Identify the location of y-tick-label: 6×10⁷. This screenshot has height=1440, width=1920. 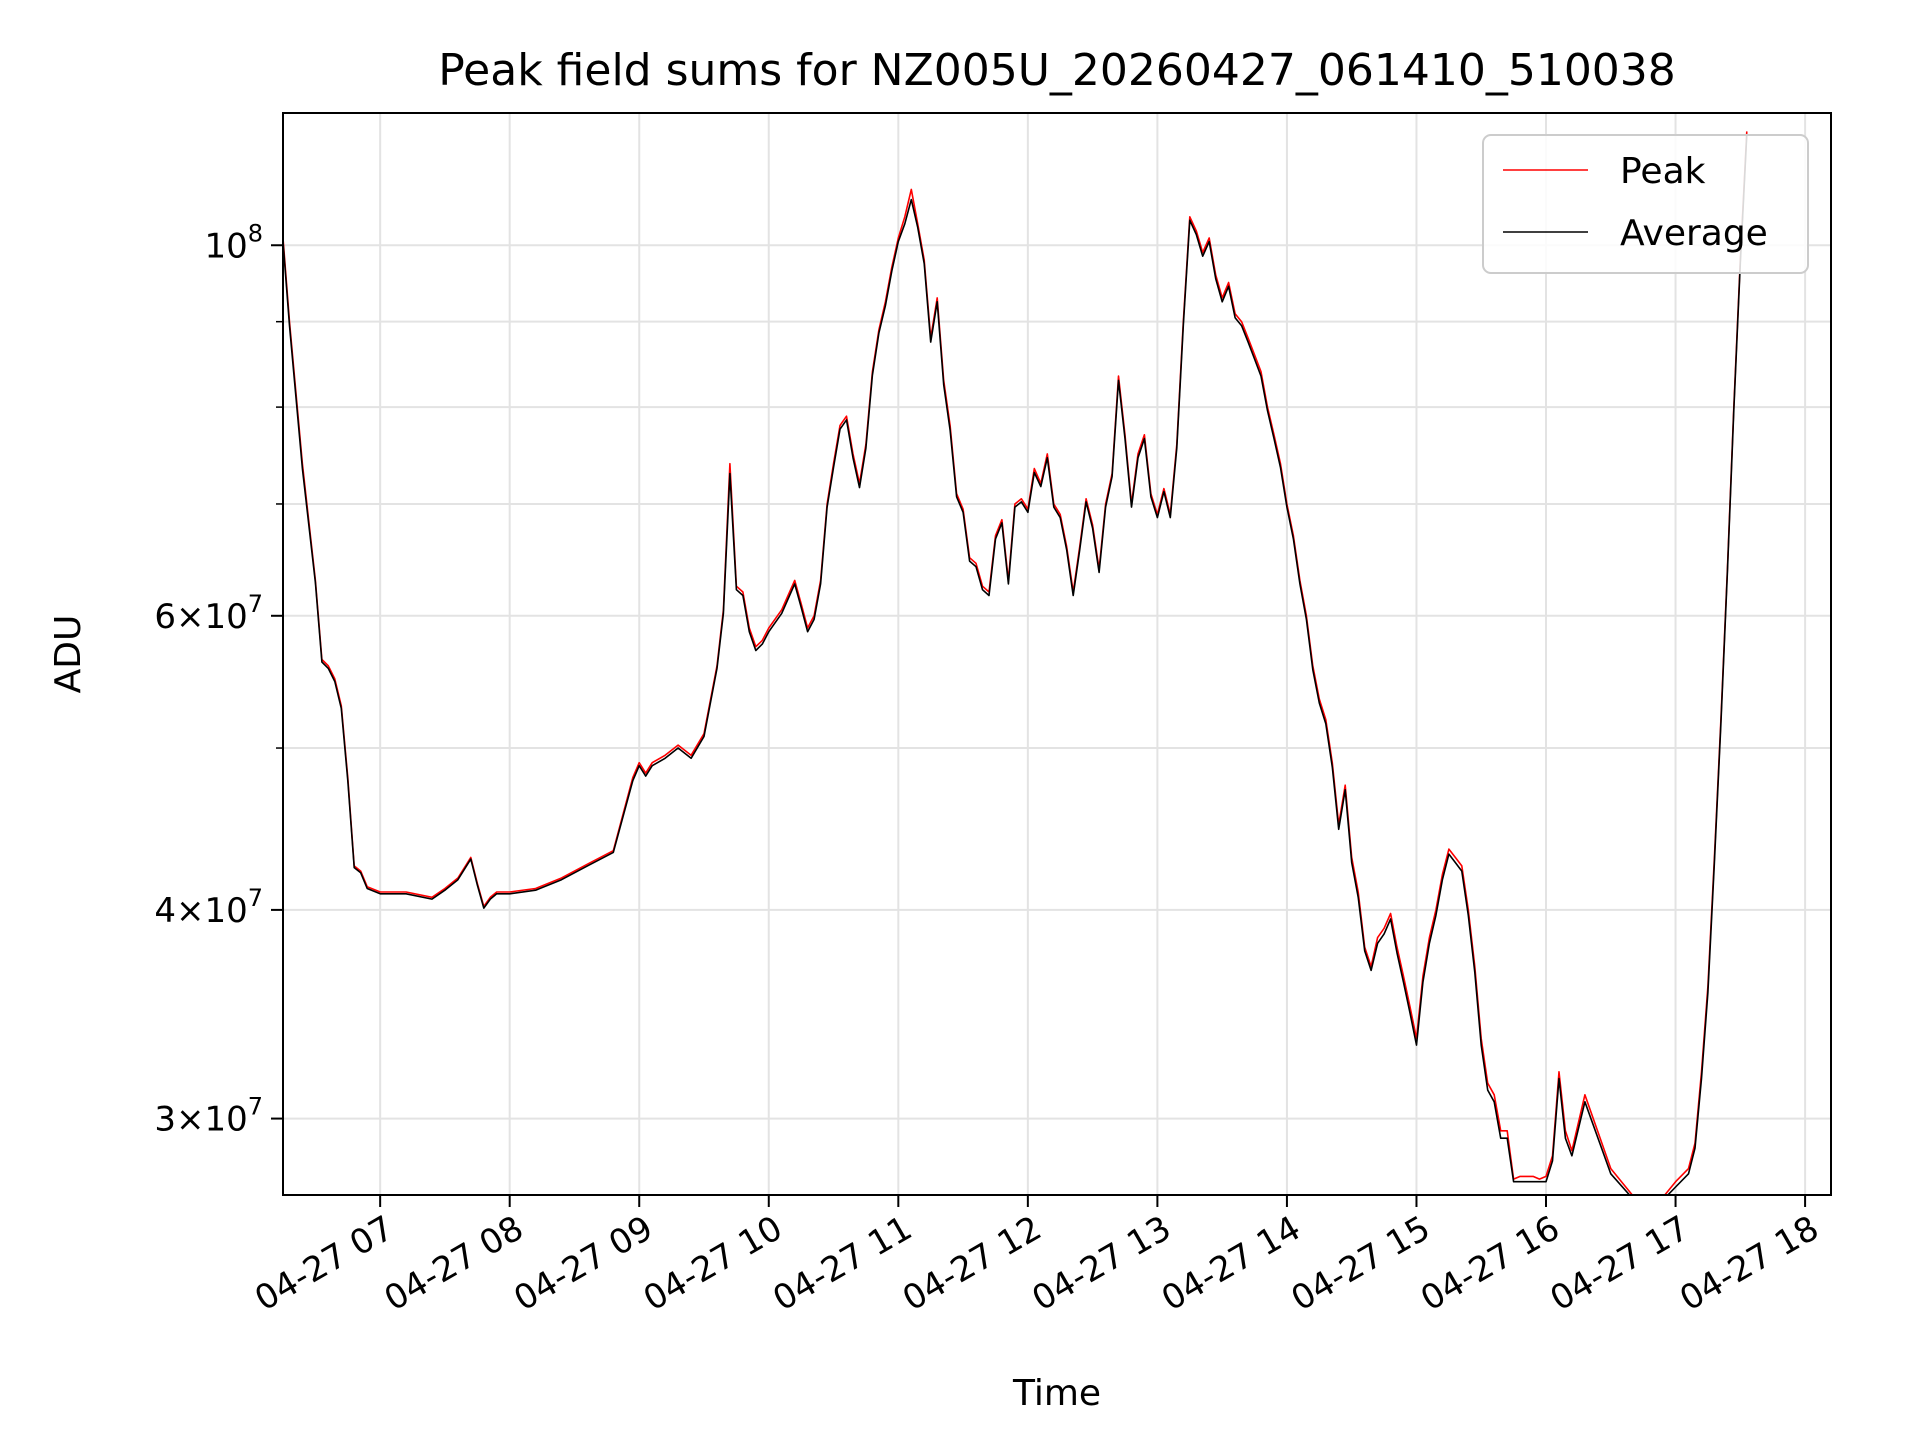
(208, 613).